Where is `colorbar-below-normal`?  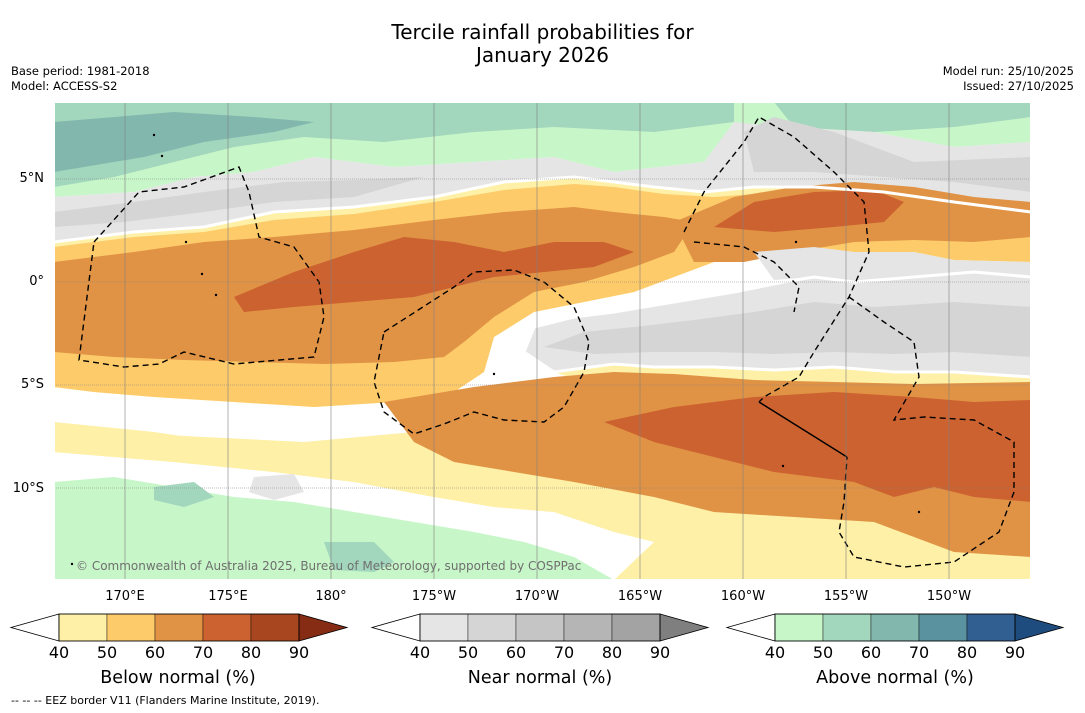
colorbar-below-normal is located at coordinates (179, 627).